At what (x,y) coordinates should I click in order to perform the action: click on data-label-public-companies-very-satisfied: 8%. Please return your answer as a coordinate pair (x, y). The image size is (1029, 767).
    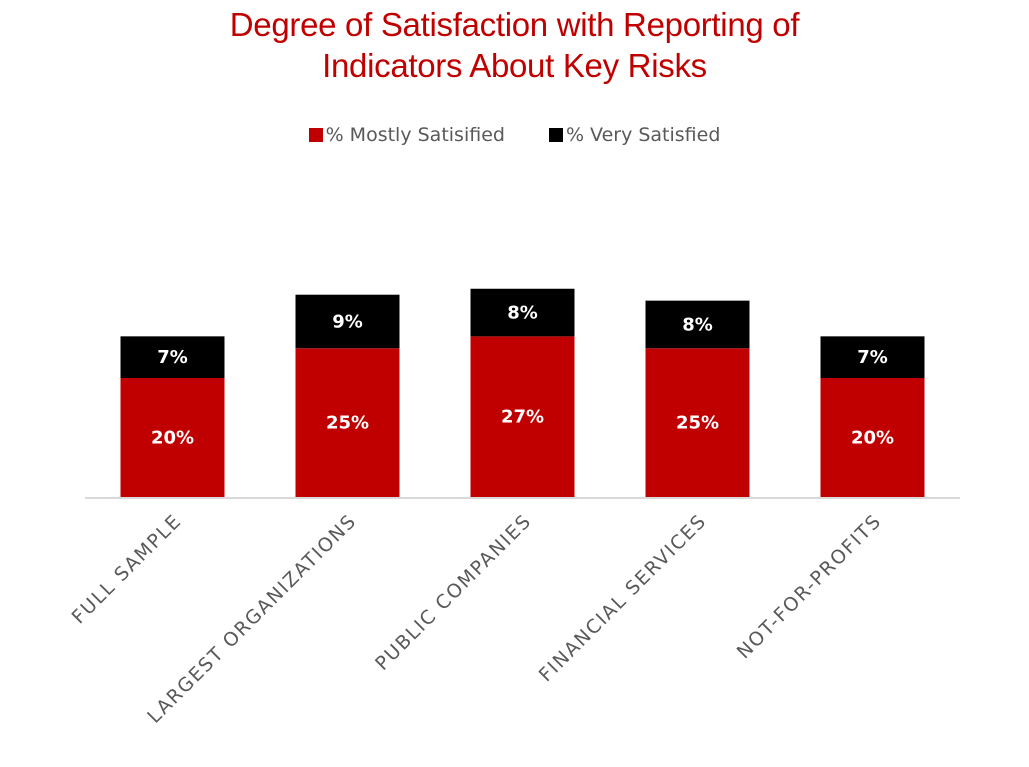
    Looking at the image, I should click on (522, 313).